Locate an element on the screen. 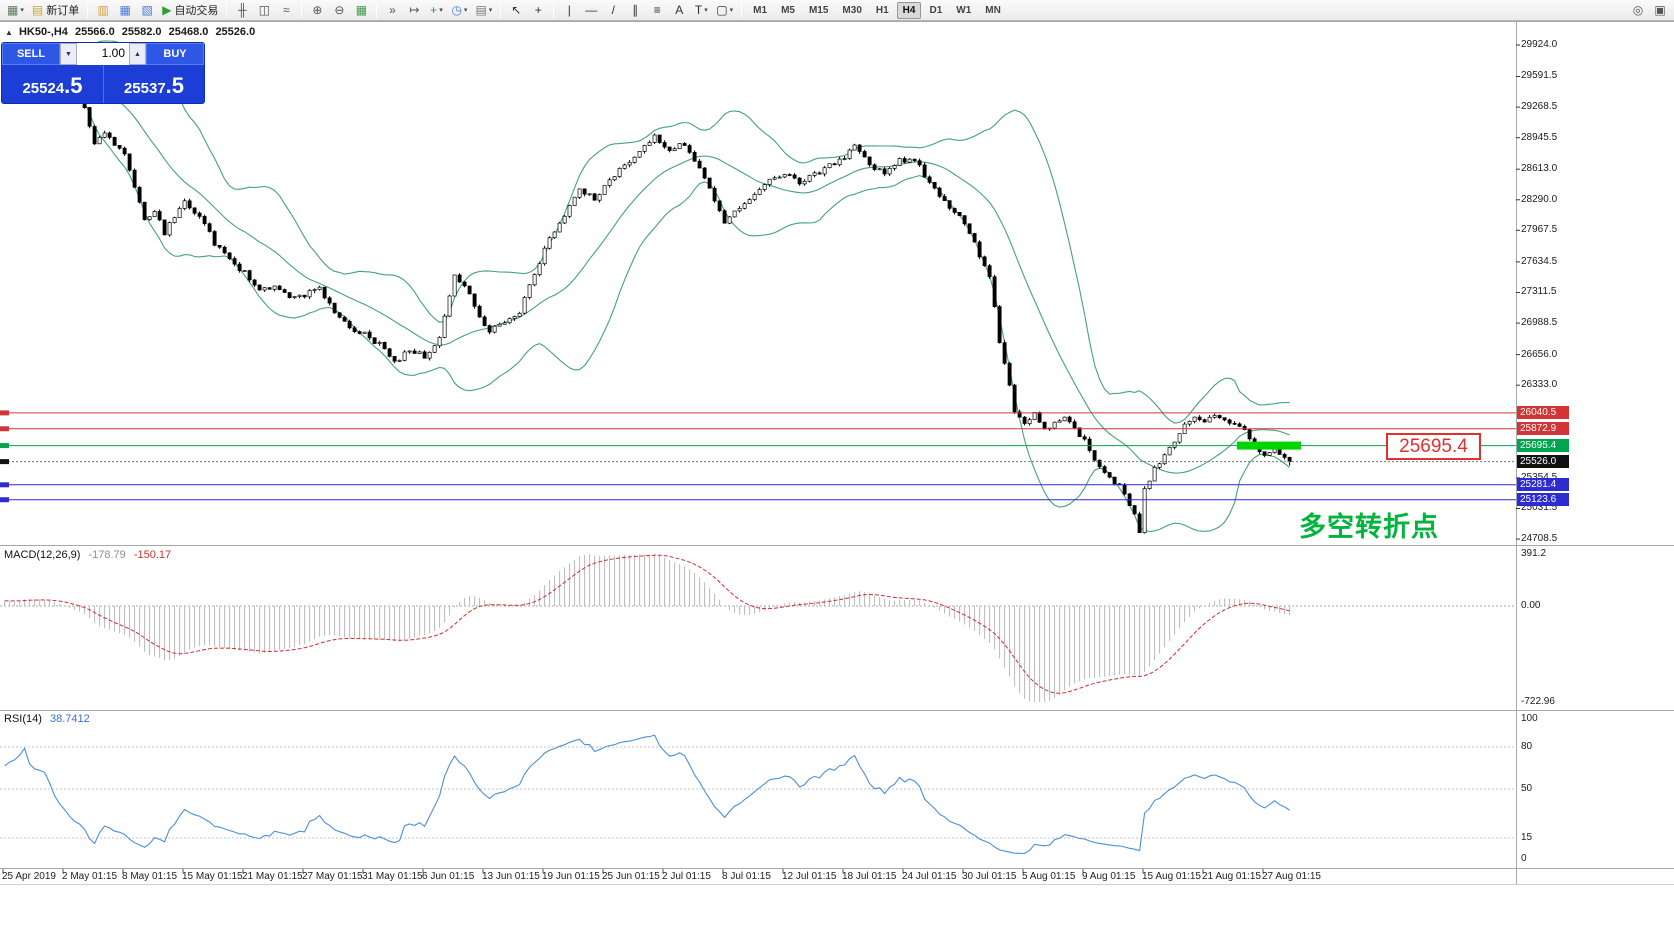 The width and height of the screenshot is (1674, 949). templates-caret-icon: ▾ is located at coordinates (490, 10).